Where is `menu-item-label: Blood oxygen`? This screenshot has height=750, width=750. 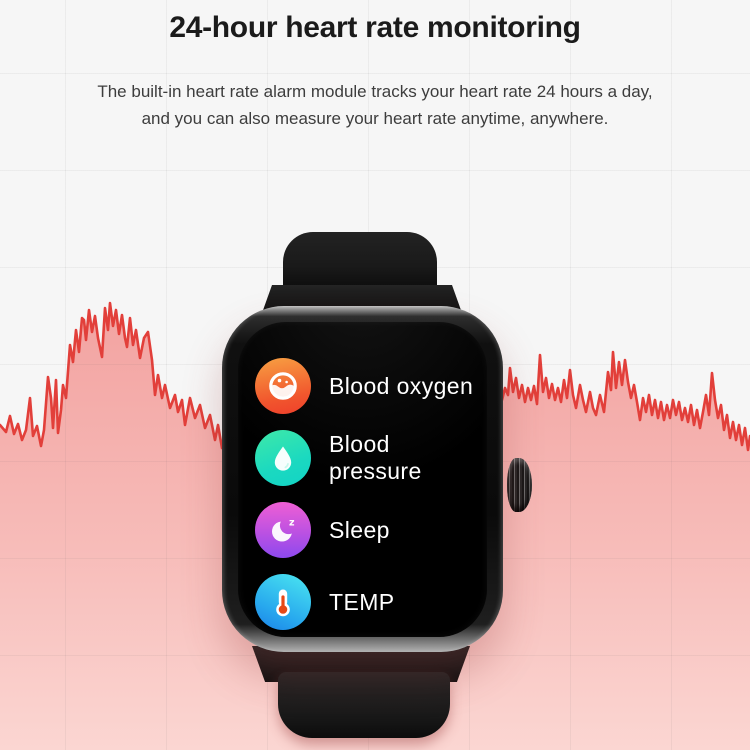
menu-item-label: Blood oxygen is located at coordinates (401, 385).